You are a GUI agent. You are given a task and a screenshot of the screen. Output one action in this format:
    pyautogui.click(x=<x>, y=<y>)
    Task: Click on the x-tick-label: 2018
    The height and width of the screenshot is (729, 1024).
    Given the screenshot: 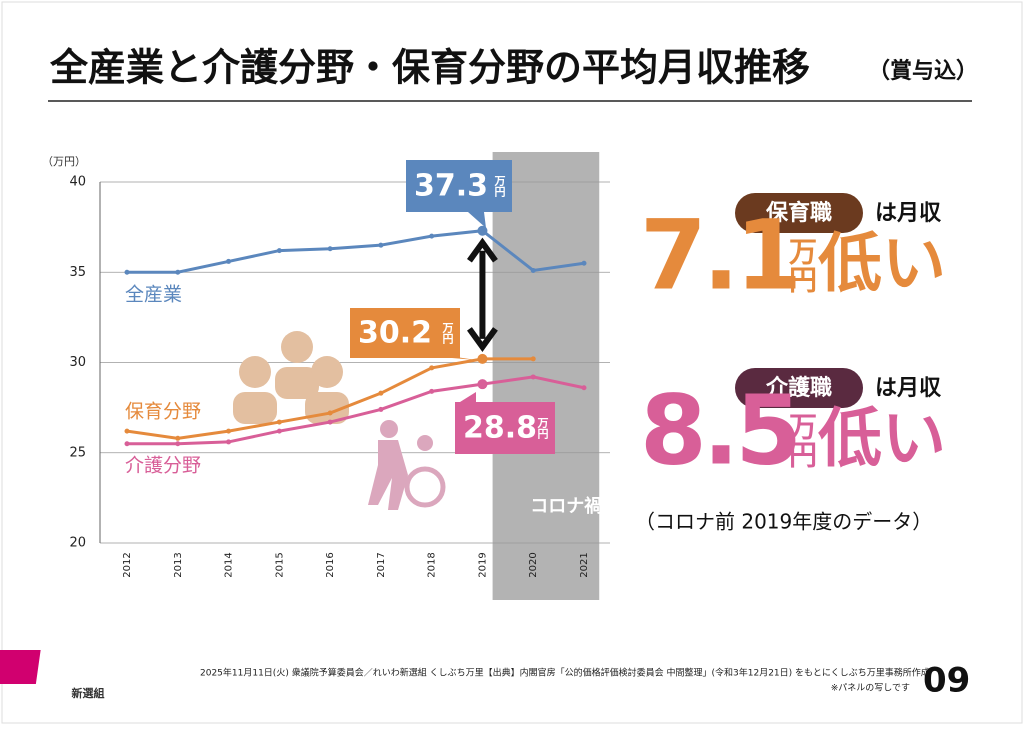 What is the action you would take?
    pyautogui.click(x=432, y=564)
    